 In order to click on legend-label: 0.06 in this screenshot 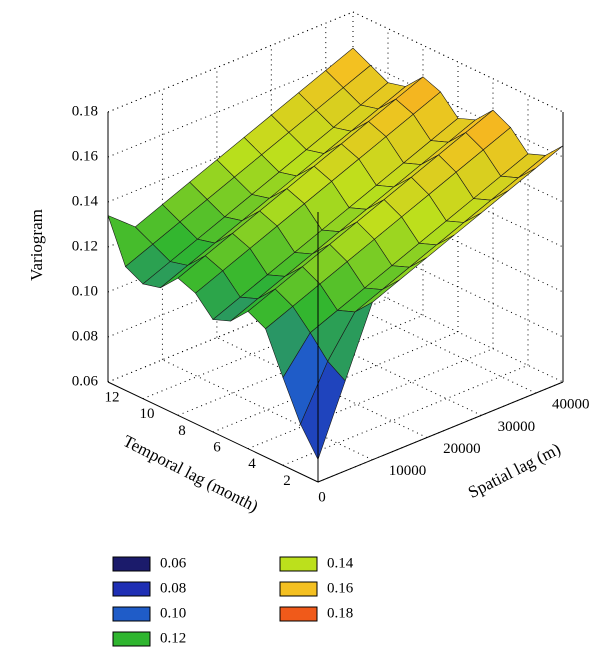, I will do `click(173, 563)`.